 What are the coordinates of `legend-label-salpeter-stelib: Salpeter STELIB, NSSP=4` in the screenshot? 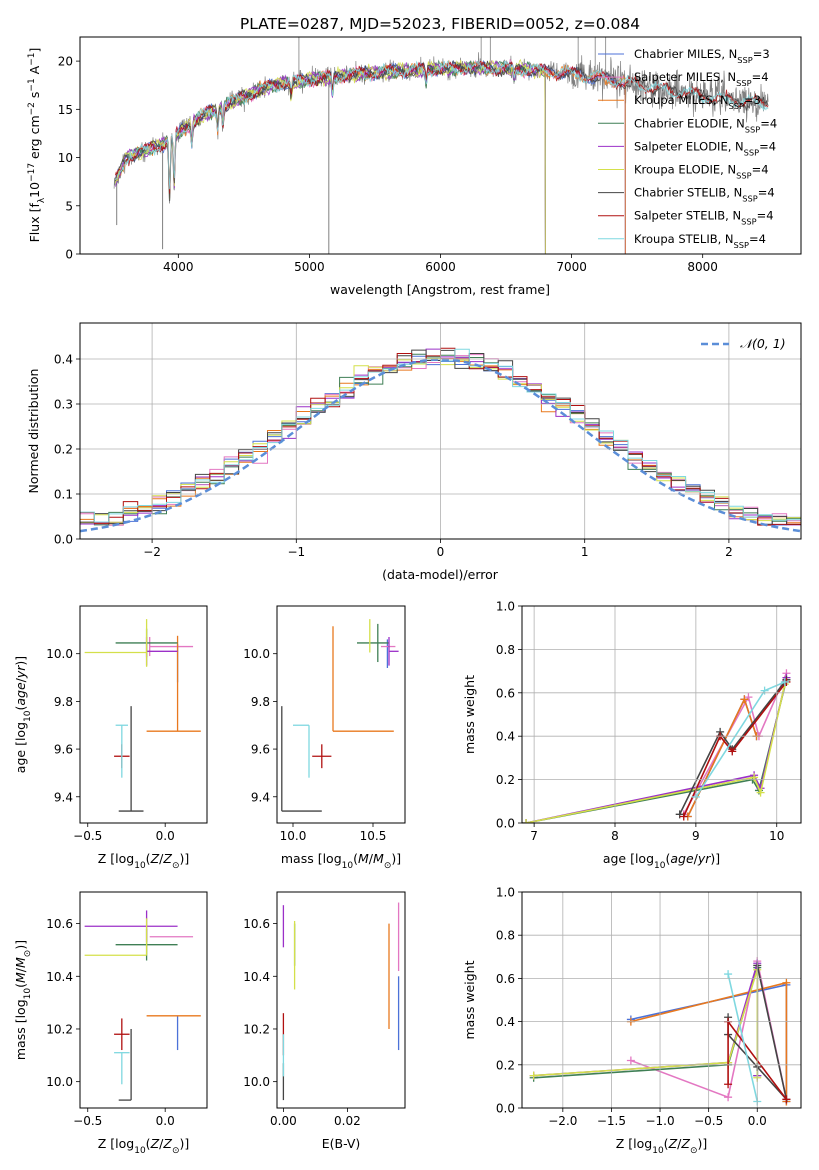 It's located at (704, 218).